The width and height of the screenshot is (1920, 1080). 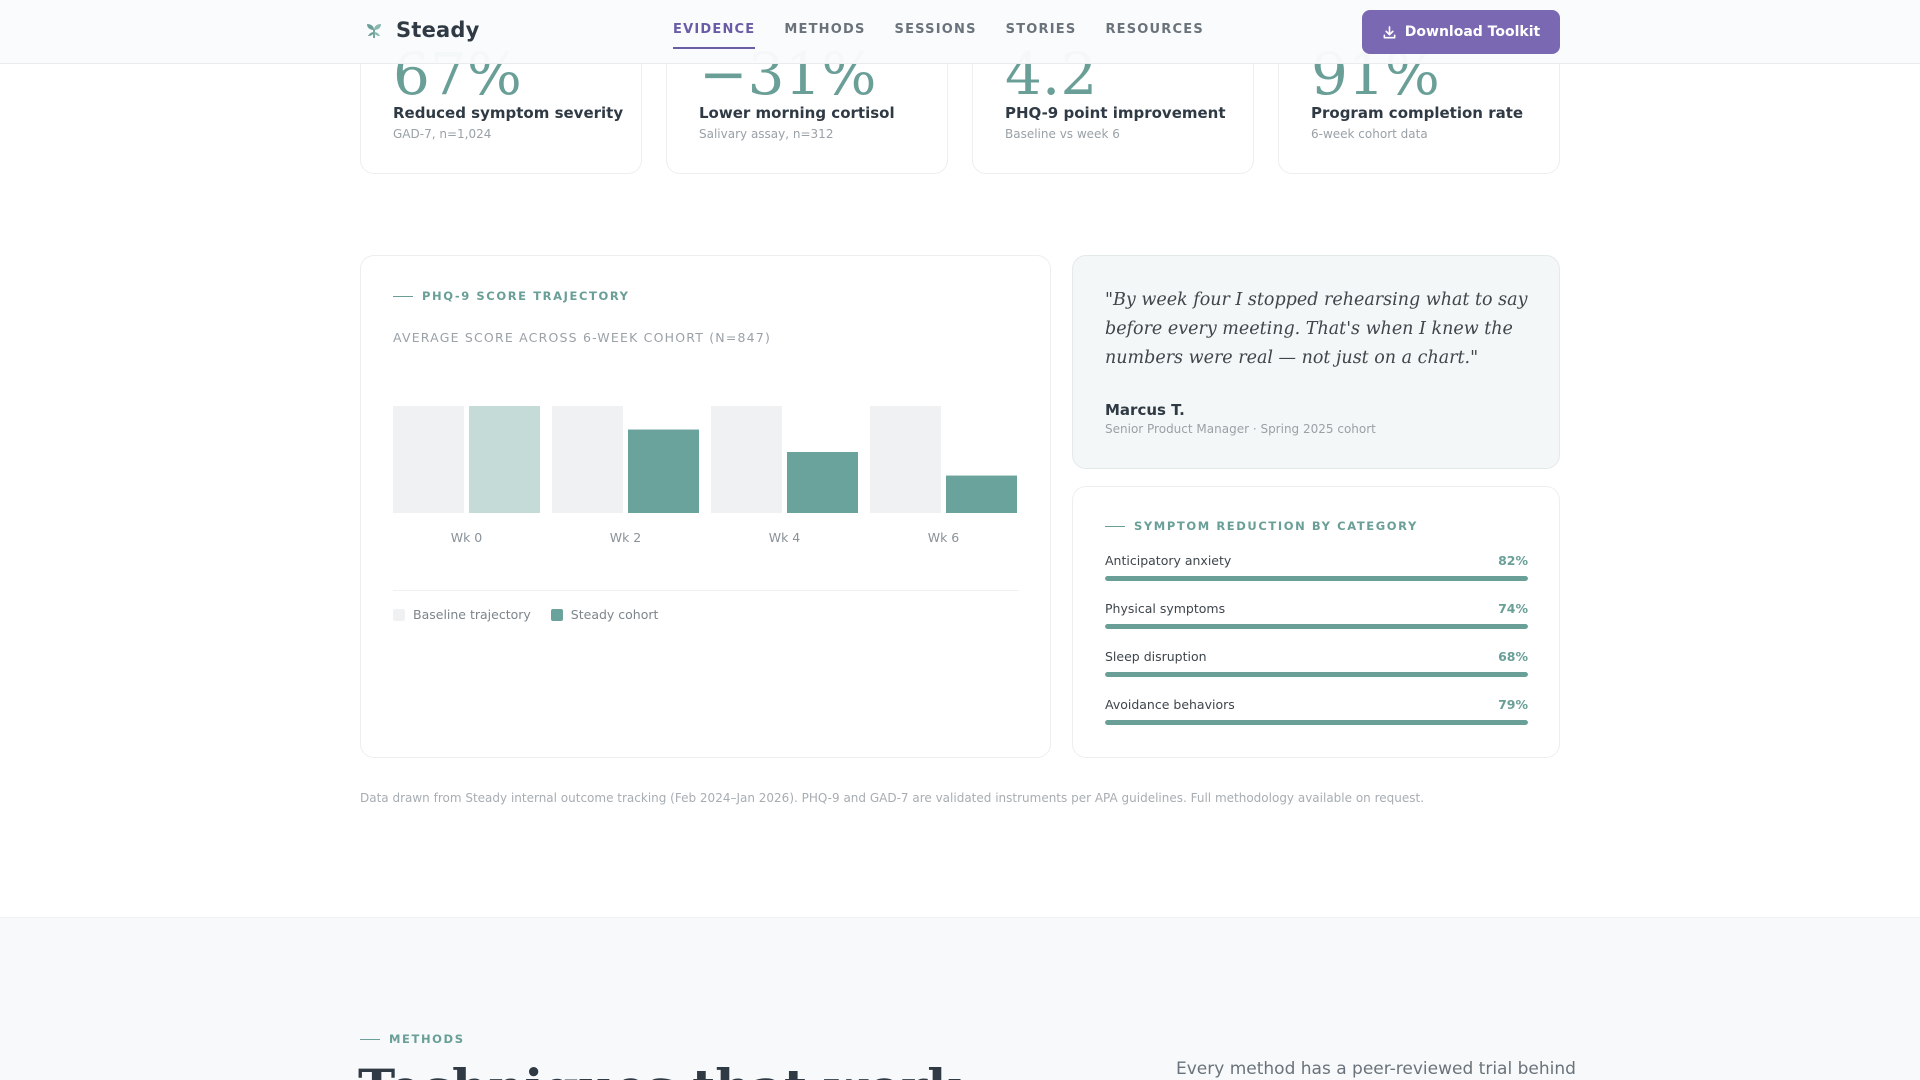 What do you see at coordinates (472, 614) in the screenshot?
I see `legend-label-baseline: Baseline trajectory` at bounding box center [472, 614].